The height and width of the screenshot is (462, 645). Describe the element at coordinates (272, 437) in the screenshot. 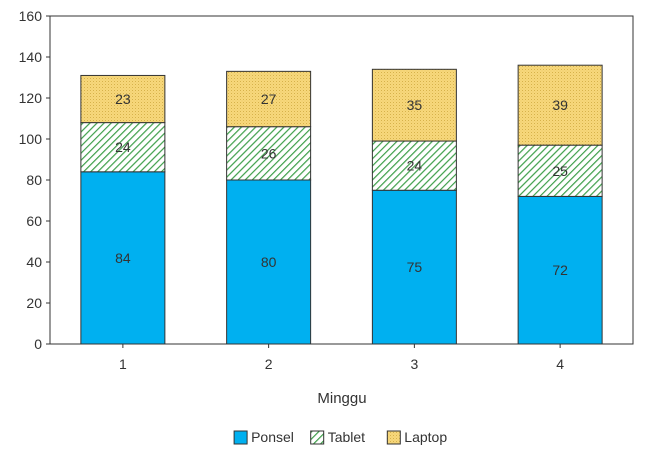

I see `legend-label-ponsel: Ponsel` at that location.